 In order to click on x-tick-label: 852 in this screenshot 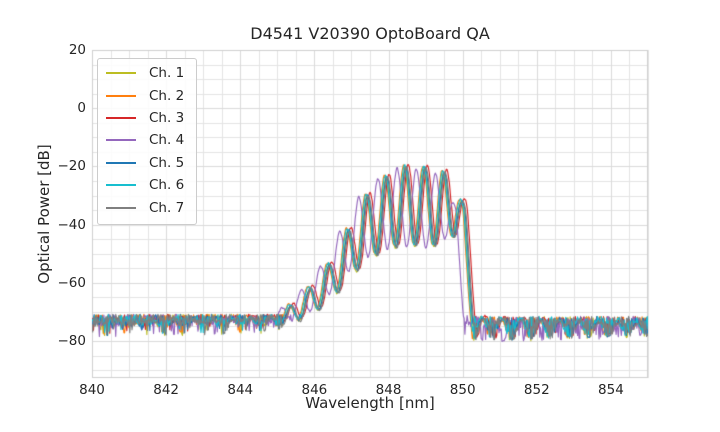, I will do `click(536, 390)`.